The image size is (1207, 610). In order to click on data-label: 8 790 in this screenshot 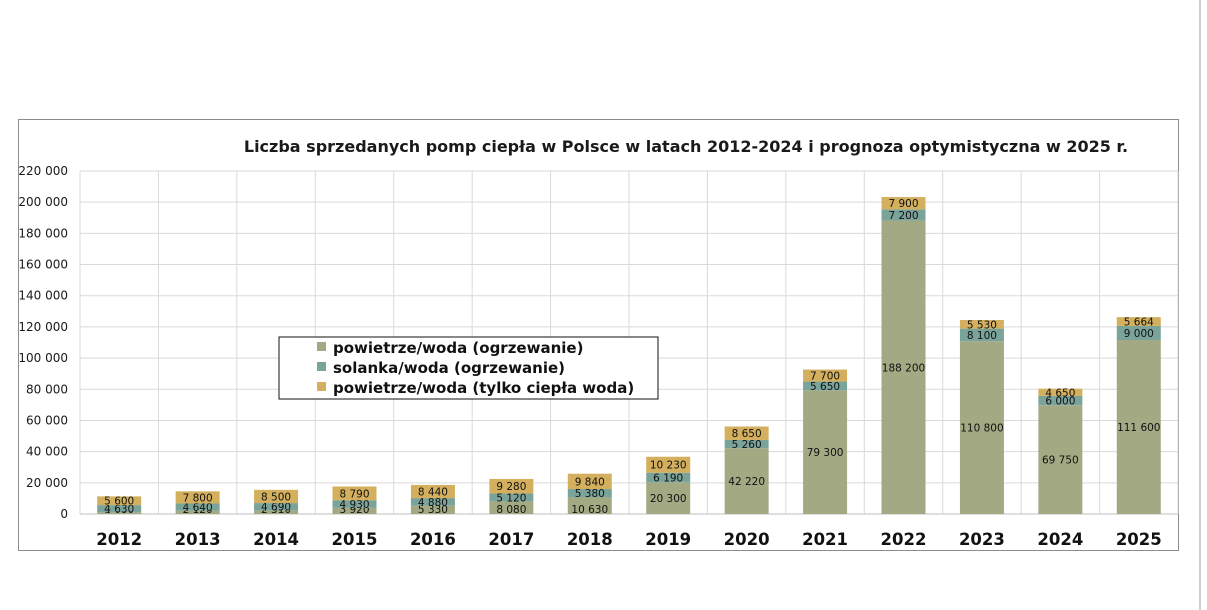, I will do `click(354, 494)`.